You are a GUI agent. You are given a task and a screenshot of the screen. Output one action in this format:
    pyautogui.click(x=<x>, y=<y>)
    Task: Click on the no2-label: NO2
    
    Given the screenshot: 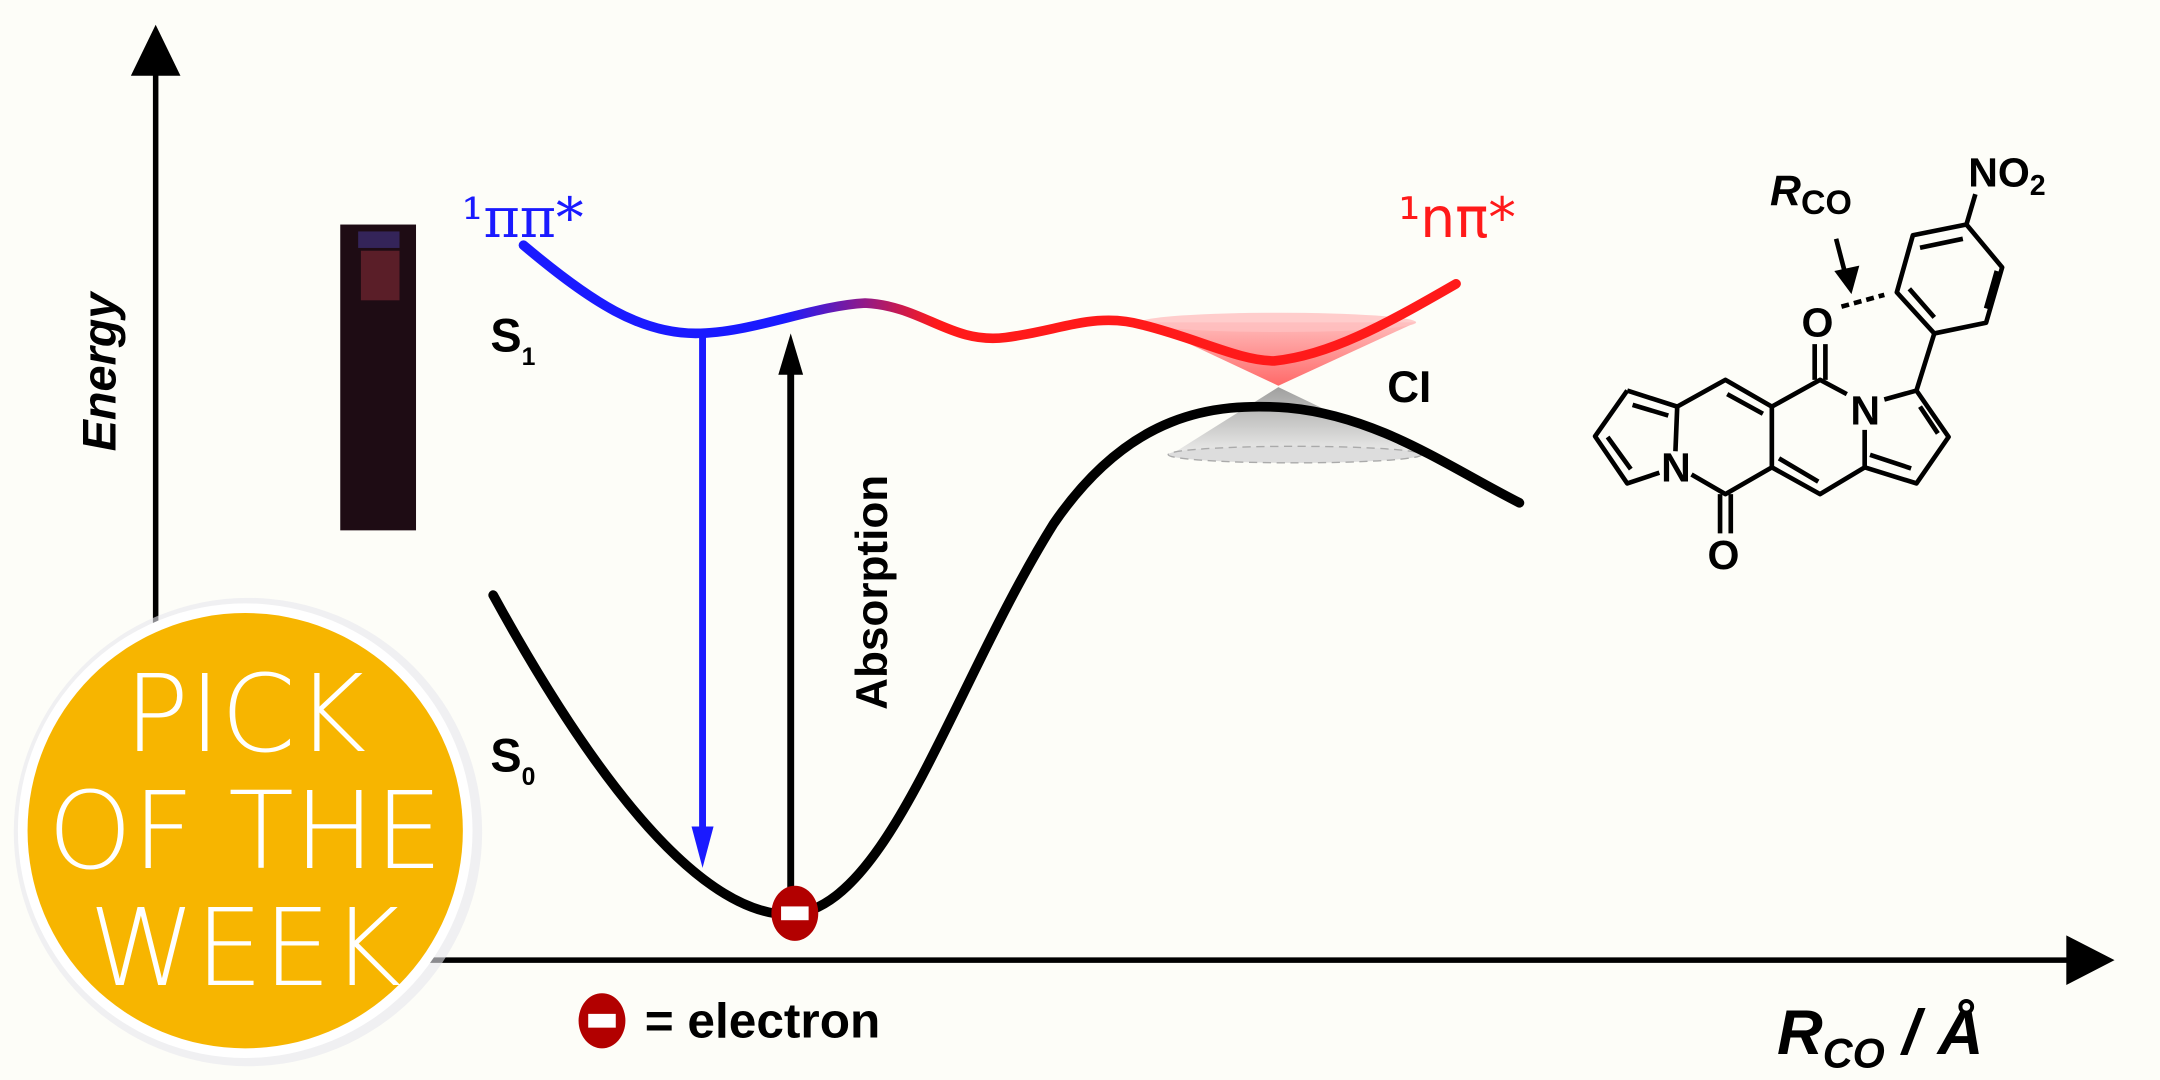 What is the action you would take?
    pyautogui.click(x=2006, y=175)
    